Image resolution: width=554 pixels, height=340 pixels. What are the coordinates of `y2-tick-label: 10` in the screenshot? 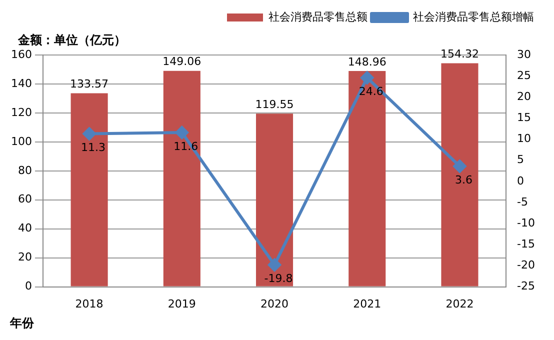 It's located at (524, 139).